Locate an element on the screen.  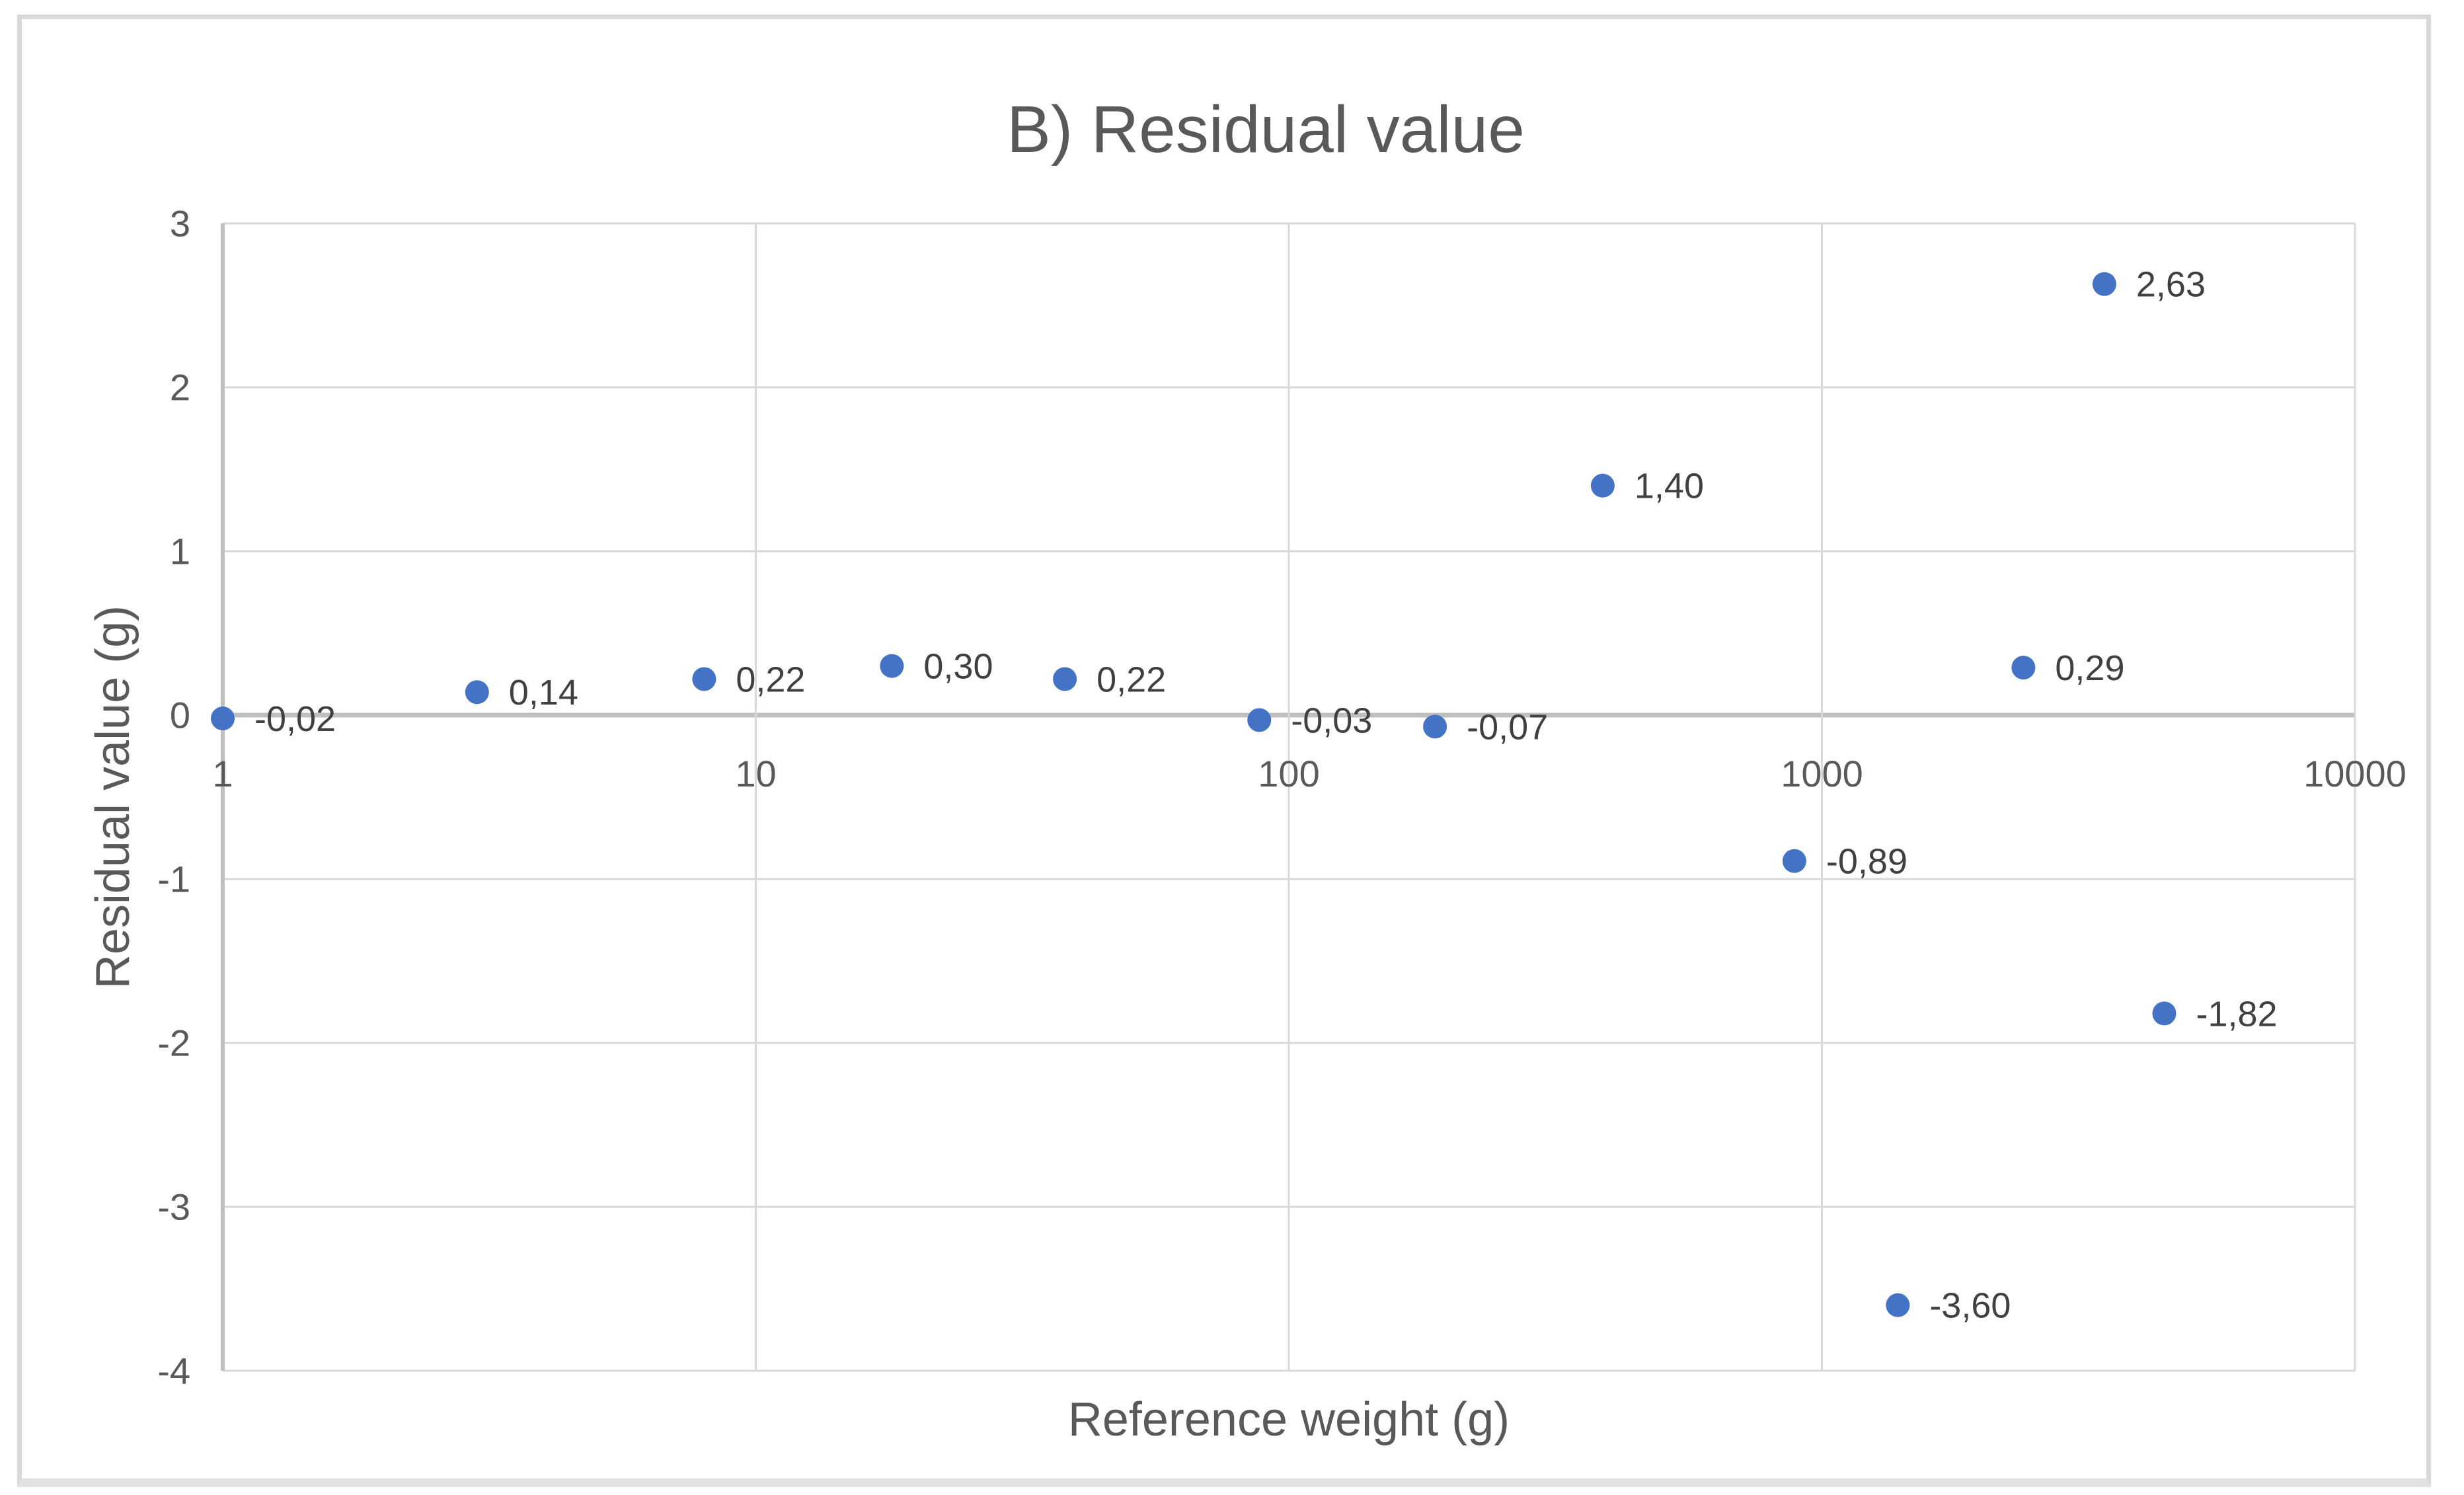
data-point-label: 0,30 is located at coordinates (958, 667).